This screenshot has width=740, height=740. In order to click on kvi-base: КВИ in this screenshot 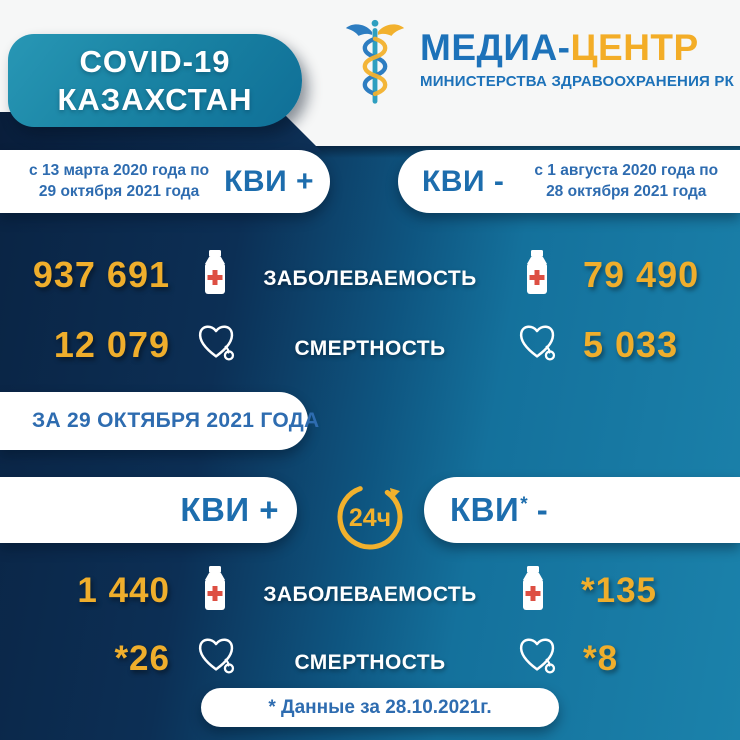, I will do `click(485, 509)`.